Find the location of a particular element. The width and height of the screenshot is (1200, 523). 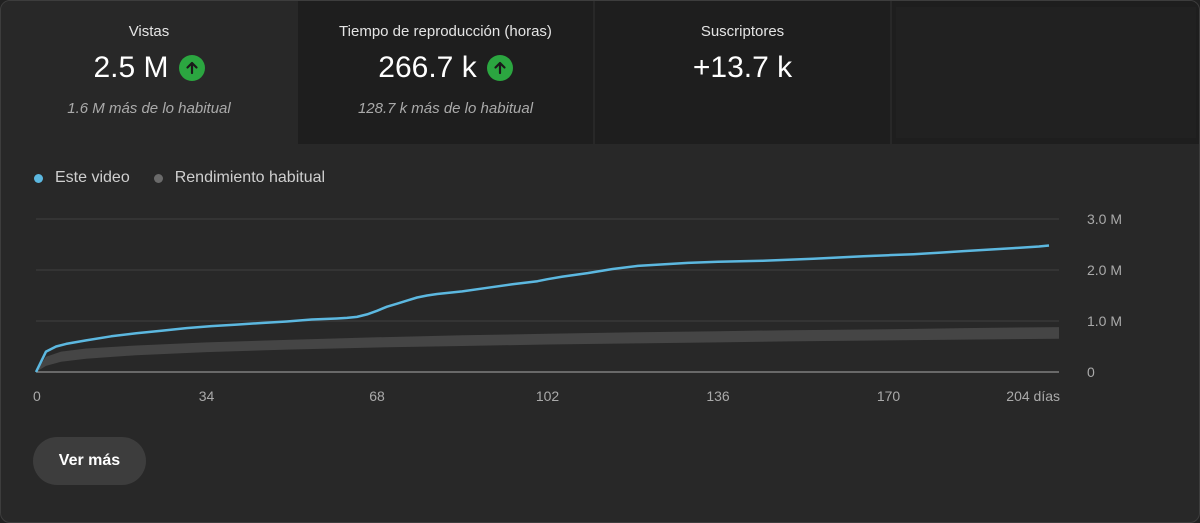

y-tick-label: 3.0 M is located at coordinates (1104, 219).